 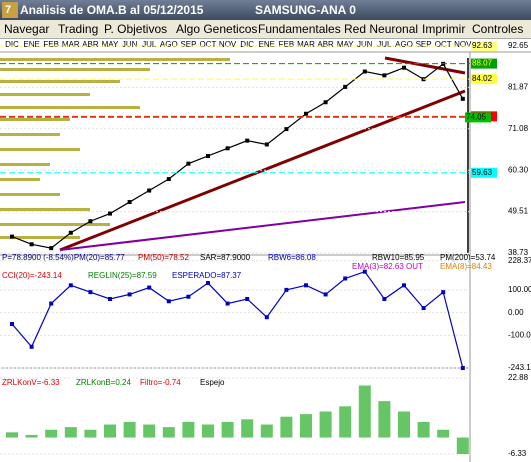 What do you see at coordinates (519, 367) in the screenshot?
I see `y-tick-label: -243.14` at bounding box center [519, 367].